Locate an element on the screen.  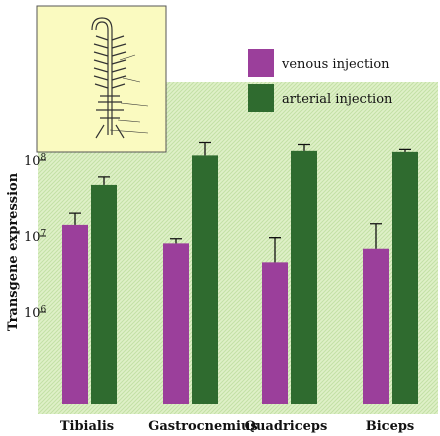
legend-label-venous: venous injection is located at coordinates (335, 64).